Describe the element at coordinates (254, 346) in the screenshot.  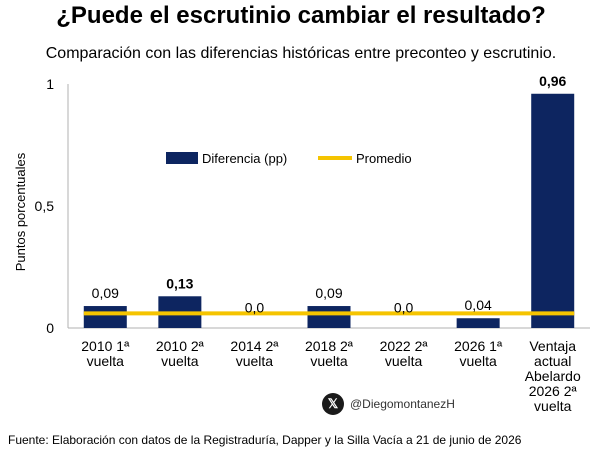
I see `x-tick-label: 2014 2ª` at that location.